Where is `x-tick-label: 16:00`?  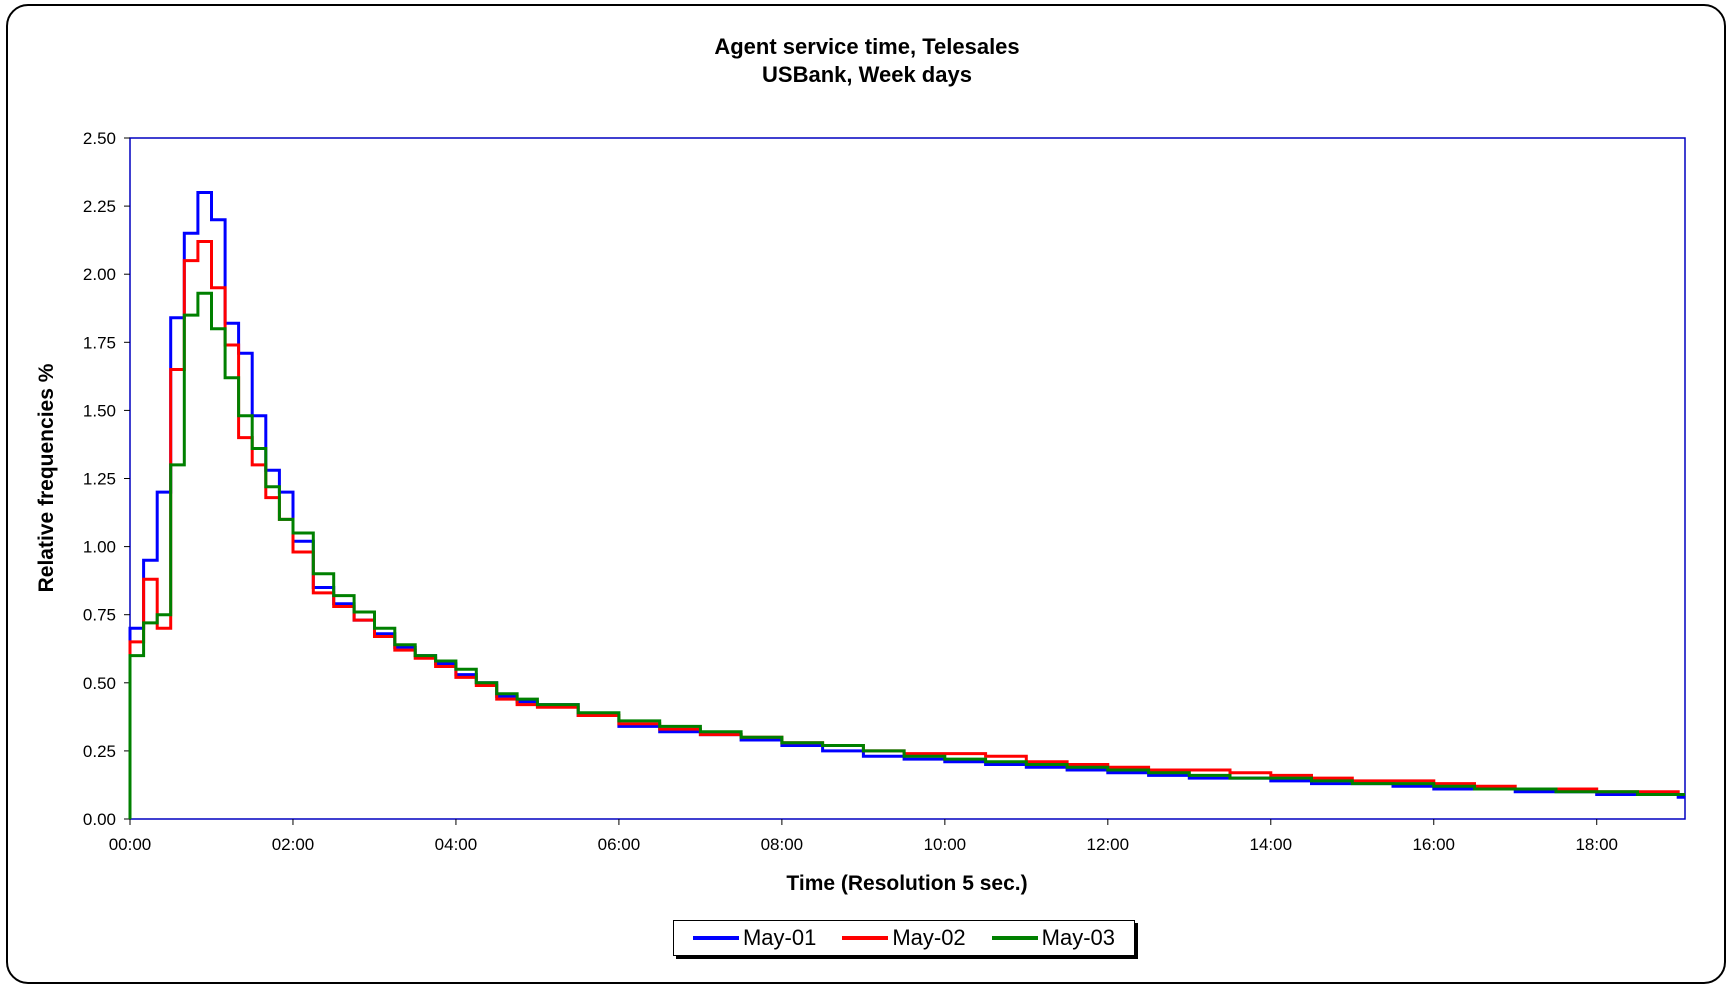 x-tick-label: 16:00 is located at coordinates (1433, 844).